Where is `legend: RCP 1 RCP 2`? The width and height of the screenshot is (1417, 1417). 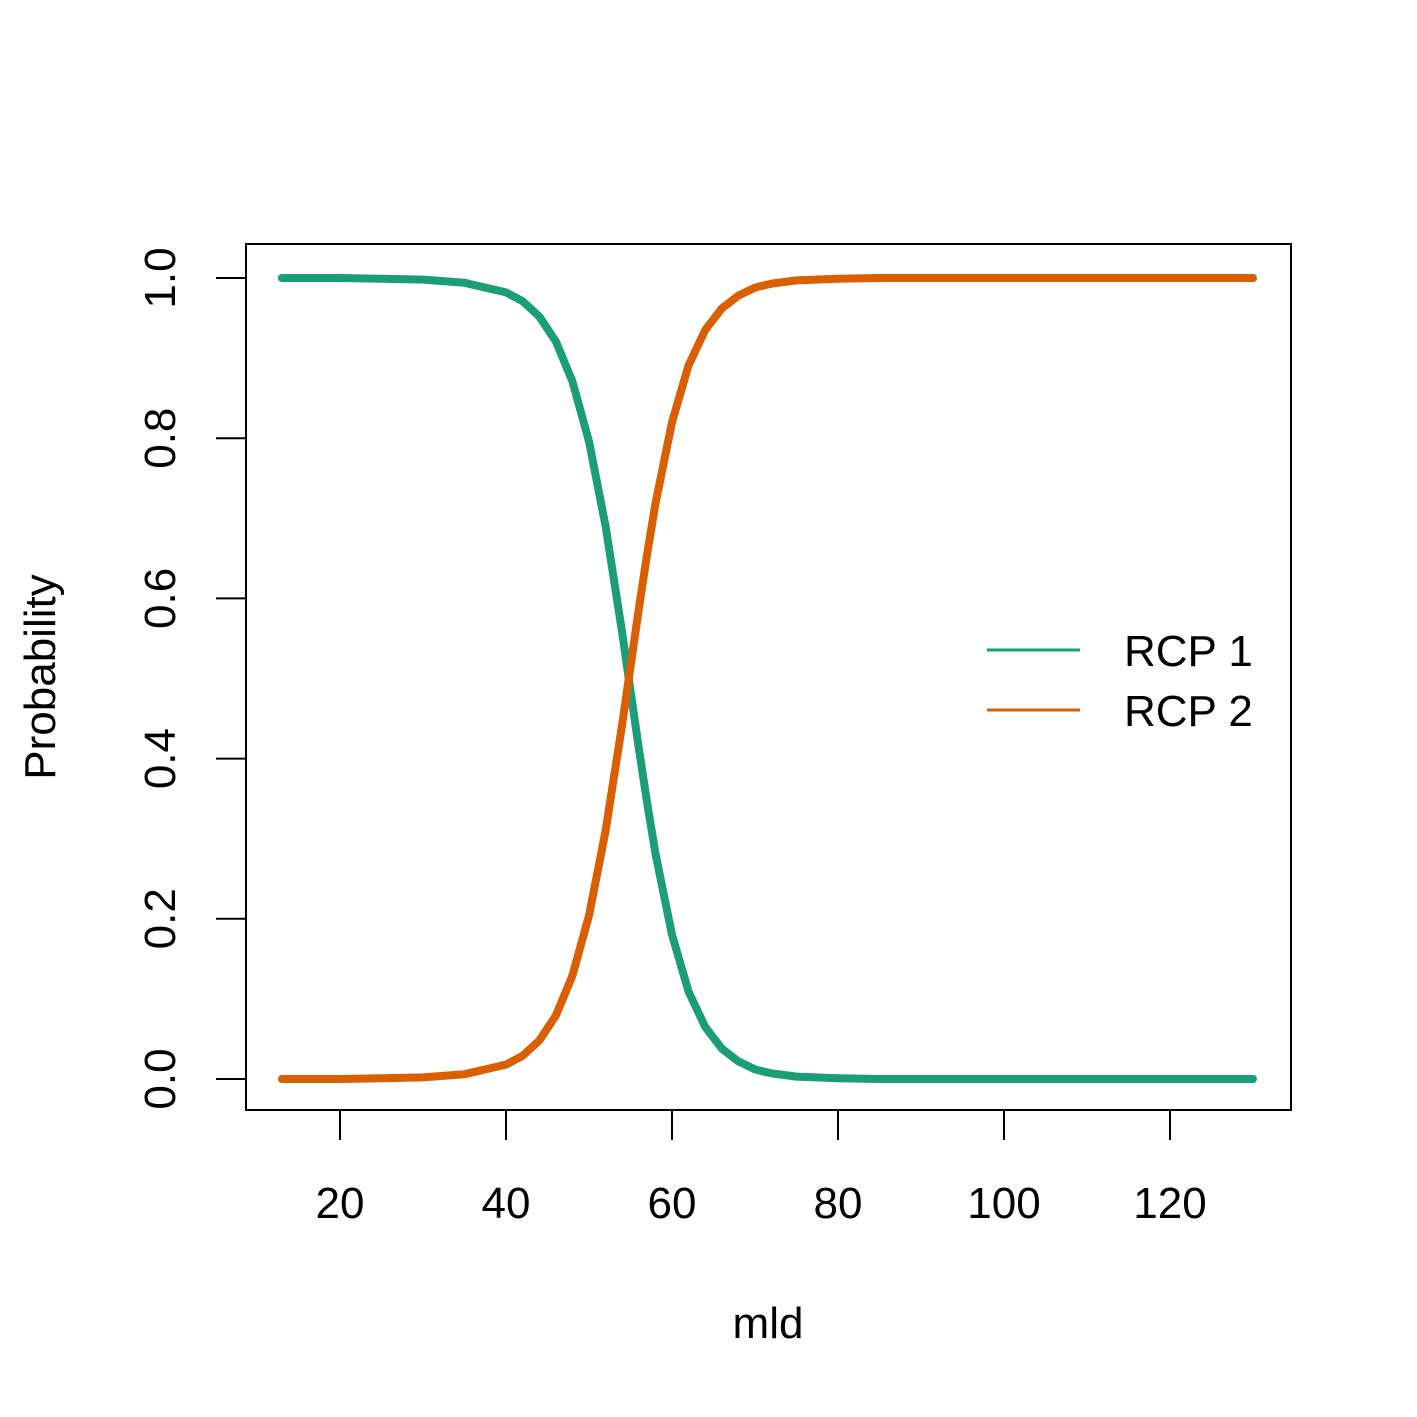
legend: RCP 1 RCP 2 is located at coordinates (1120, 681).